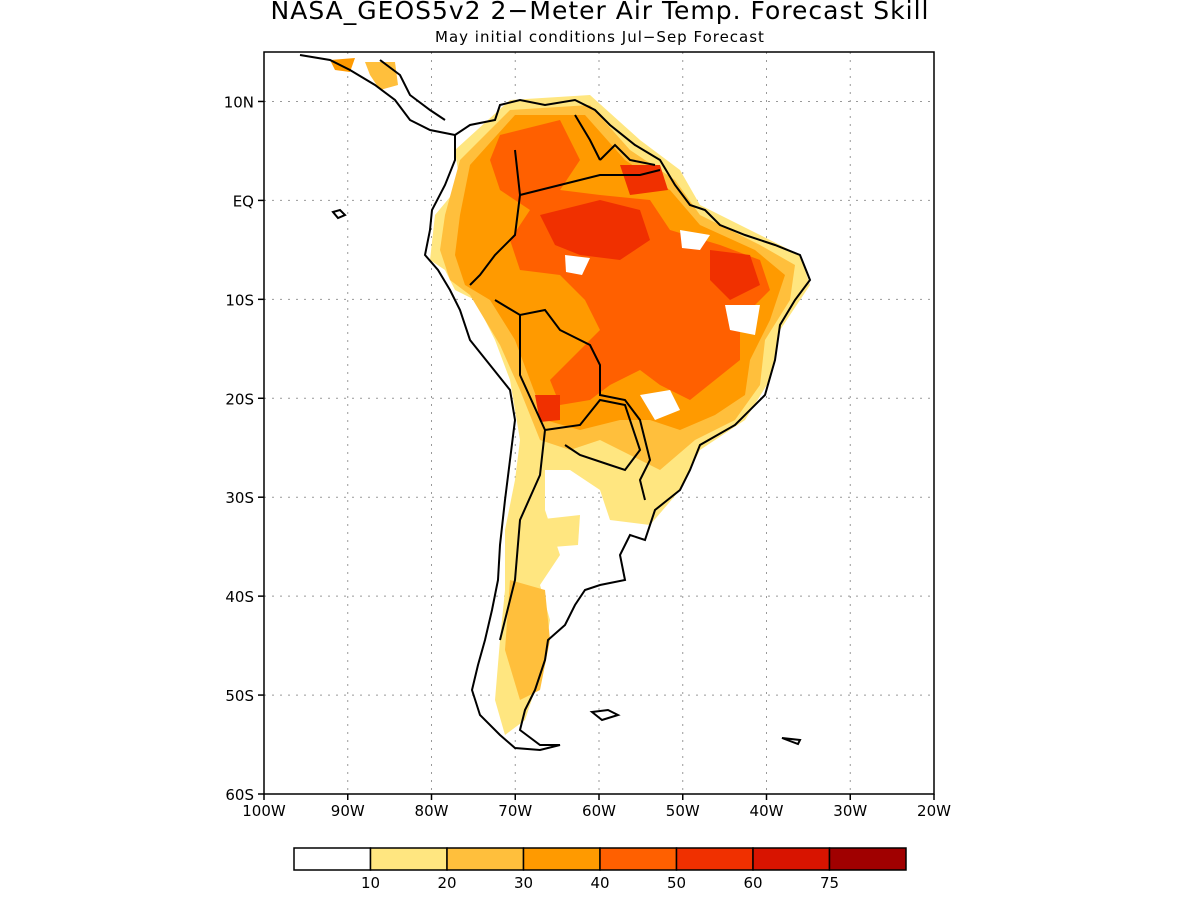  What do you see at coordinates (239, 399) in the screenshot?
I see `lat-tick-label: 20S` at bounding box center [239, 399].